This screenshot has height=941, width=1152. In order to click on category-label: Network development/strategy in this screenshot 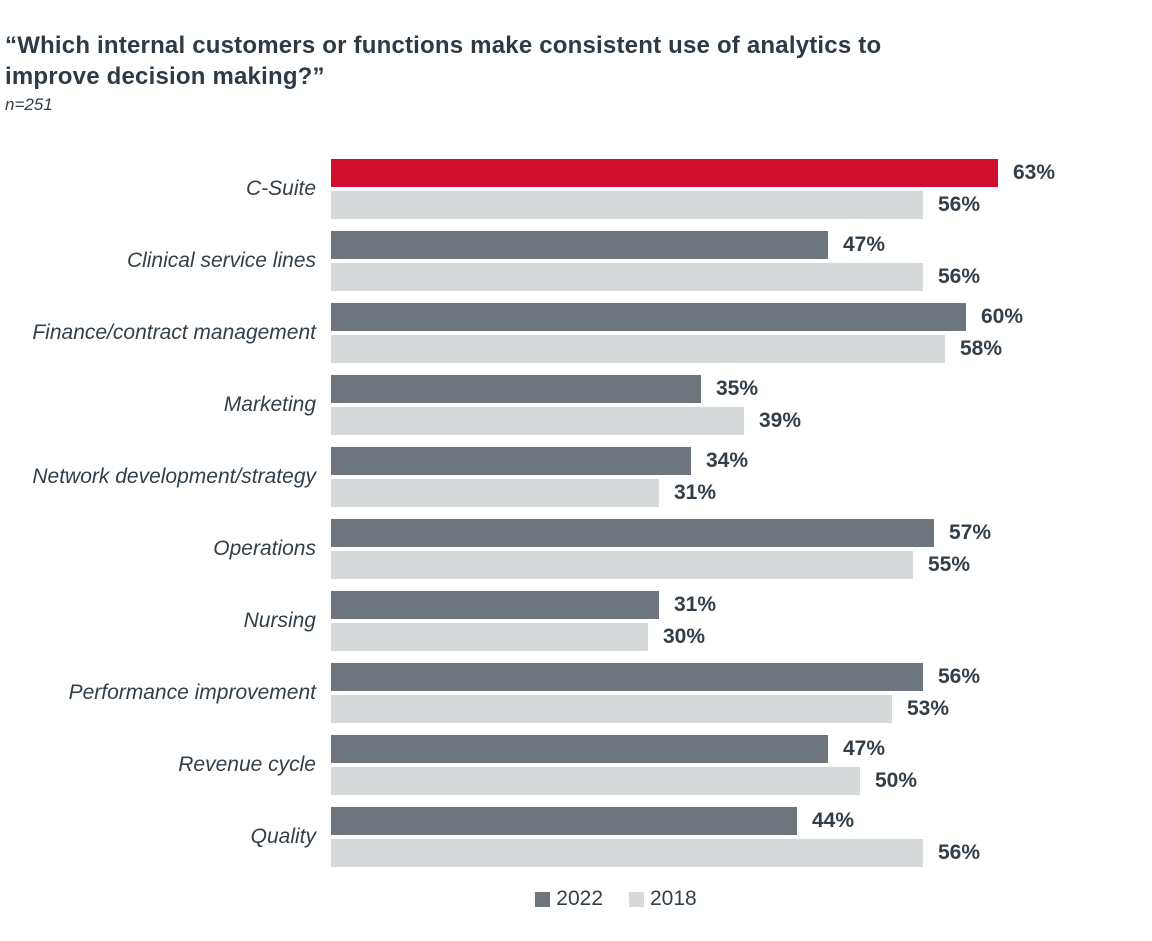, I will do `click(174, 476)`.